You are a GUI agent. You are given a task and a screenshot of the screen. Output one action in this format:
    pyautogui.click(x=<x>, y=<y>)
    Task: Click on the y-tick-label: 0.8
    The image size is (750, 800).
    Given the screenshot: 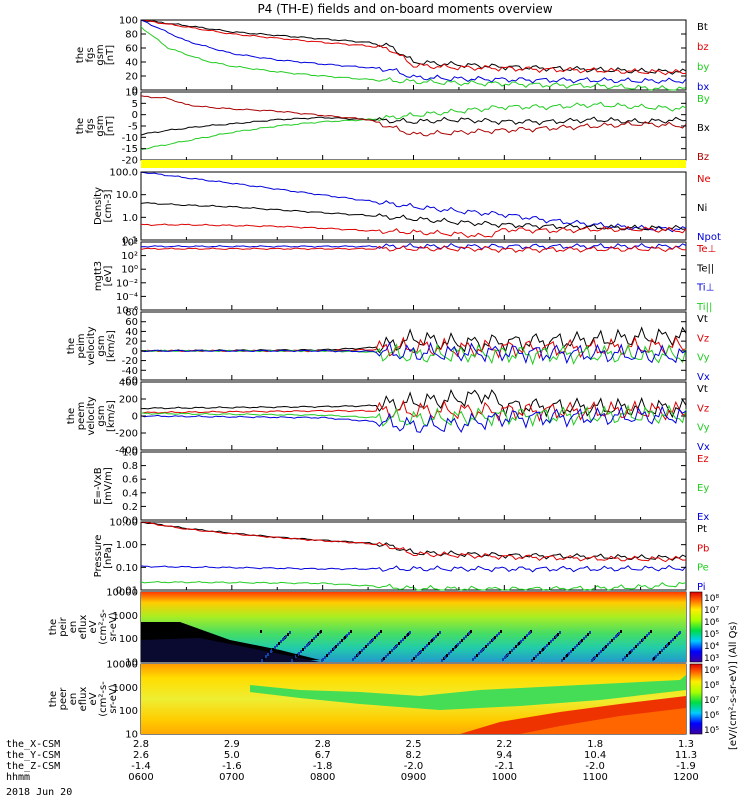 What is the action you would take?
    pyautogui.click(x=130, y=466)
    